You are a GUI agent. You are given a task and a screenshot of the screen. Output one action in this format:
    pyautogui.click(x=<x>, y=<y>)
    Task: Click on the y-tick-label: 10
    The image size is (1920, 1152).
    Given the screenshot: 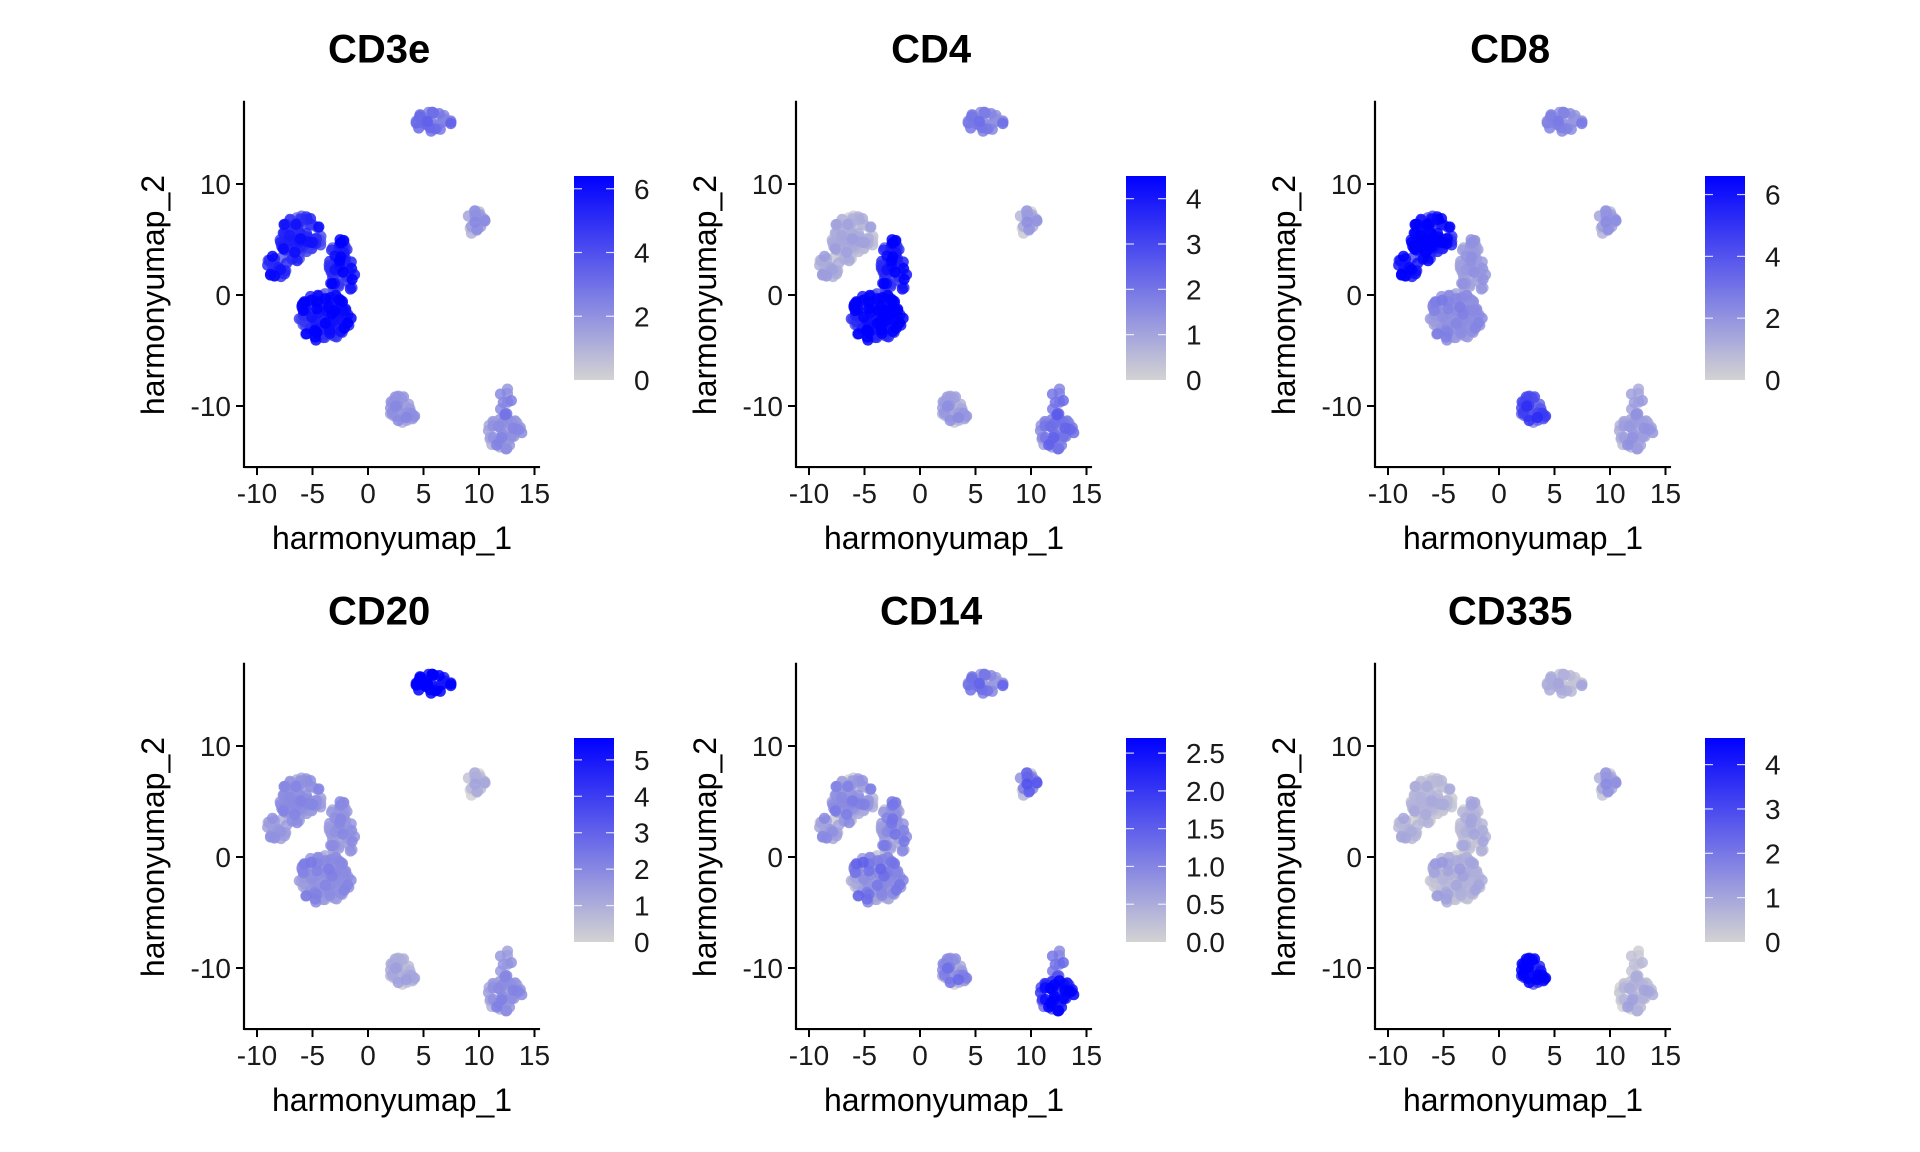 What is the action you would take?
    pyautogui.click(x=215, y=184)
    